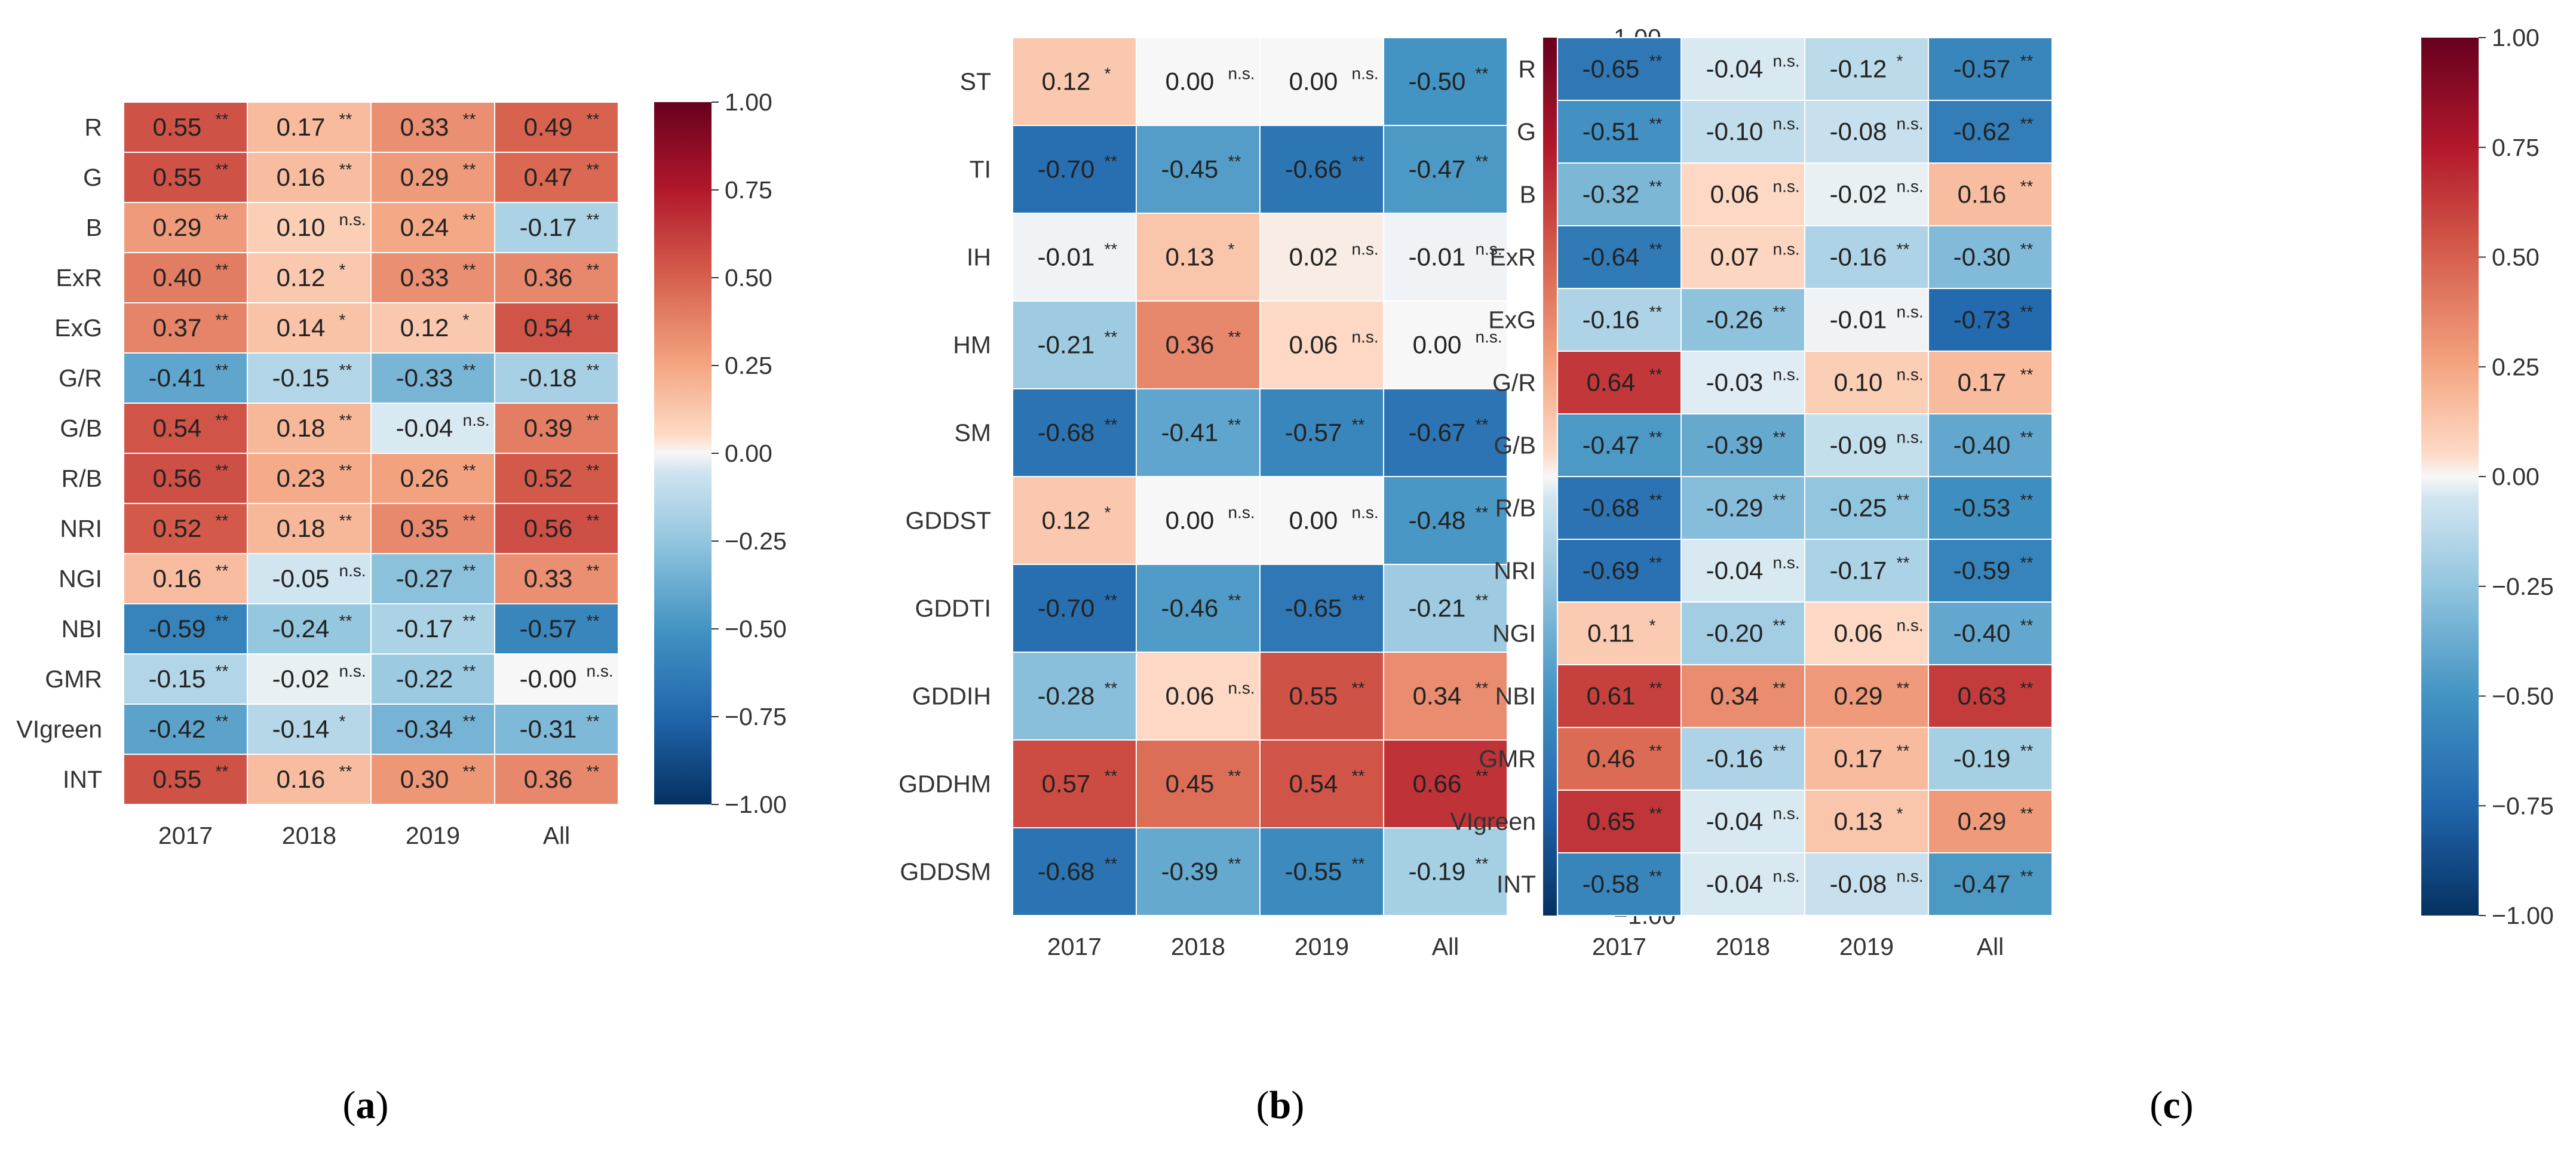 The image size is (2576, 1161). Describe the element at coordinates (1611, 194) in the screenshot. I see `cell-value-label: -0.32` at that location.